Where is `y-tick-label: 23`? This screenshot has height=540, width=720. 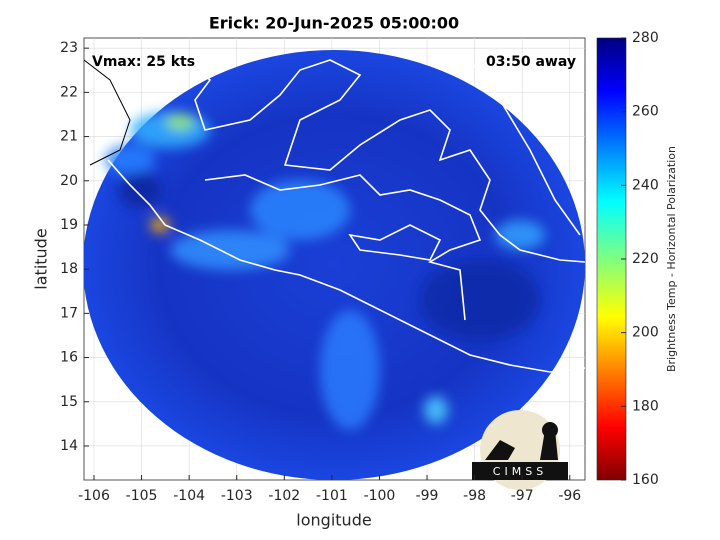 y-tick-label: 23 is located at coordinates (69, 48).